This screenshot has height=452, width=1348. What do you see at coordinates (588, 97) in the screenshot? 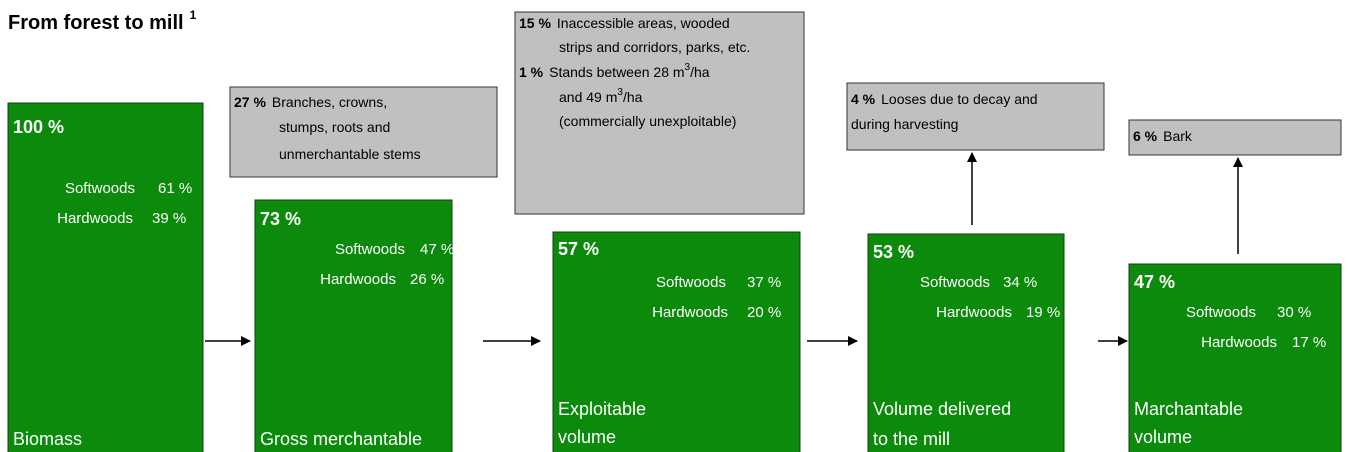
I see `loss-text: and 49 m` at bounding box center [588, 97].